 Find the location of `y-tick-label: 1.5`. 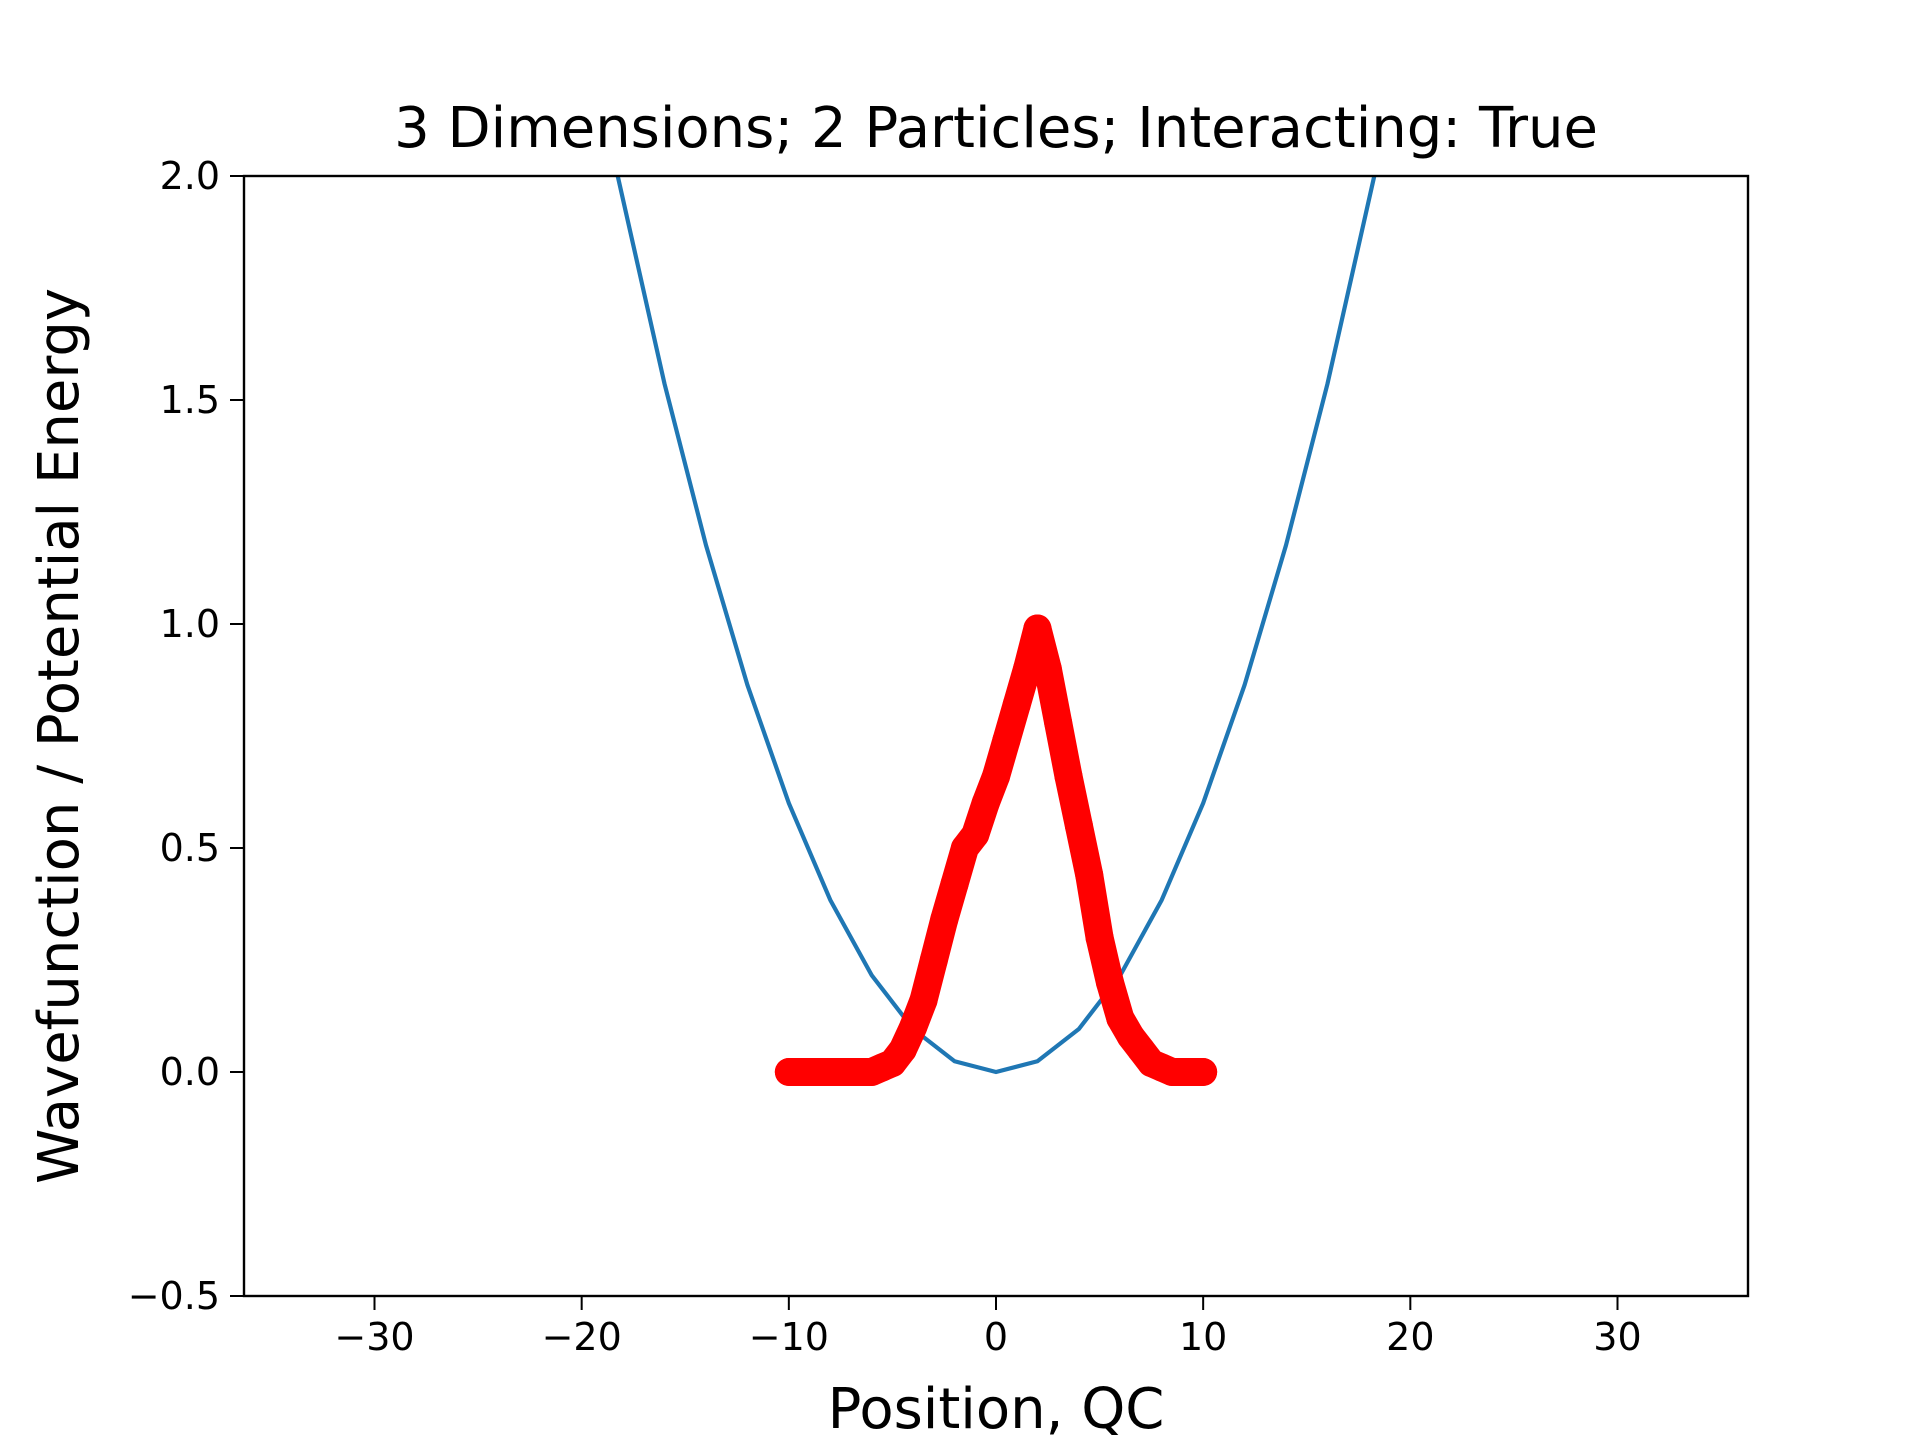

y-tick-label: 1.5 is located at coordinates (190, 400).